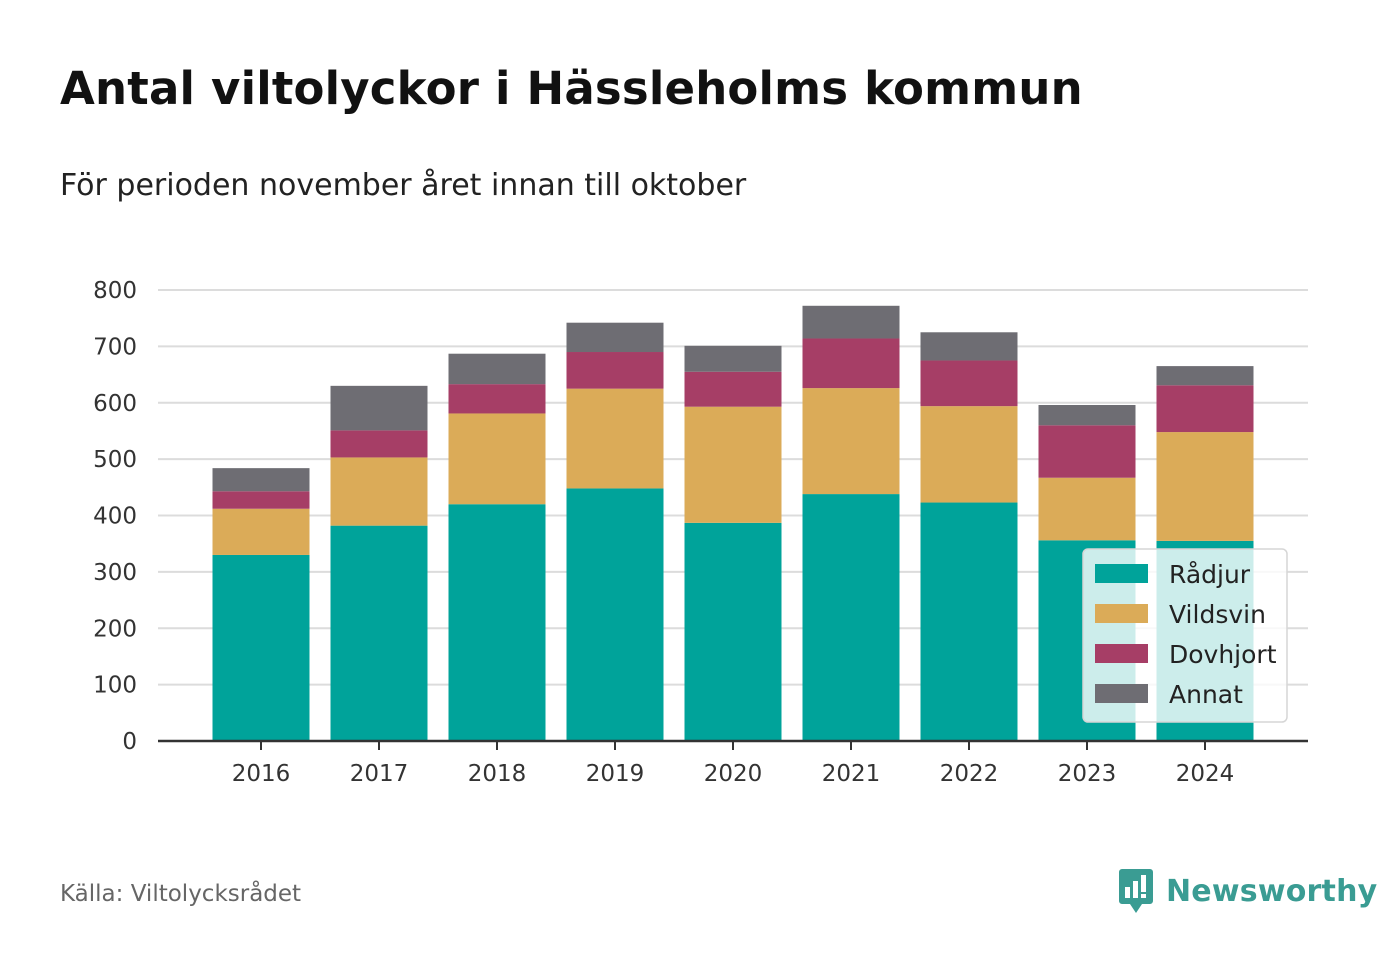  What do you see at coordinates (851, 363) in the screenshot?
I see `bar-segment-dovhjort-2021` at bounding box center [851, 363].